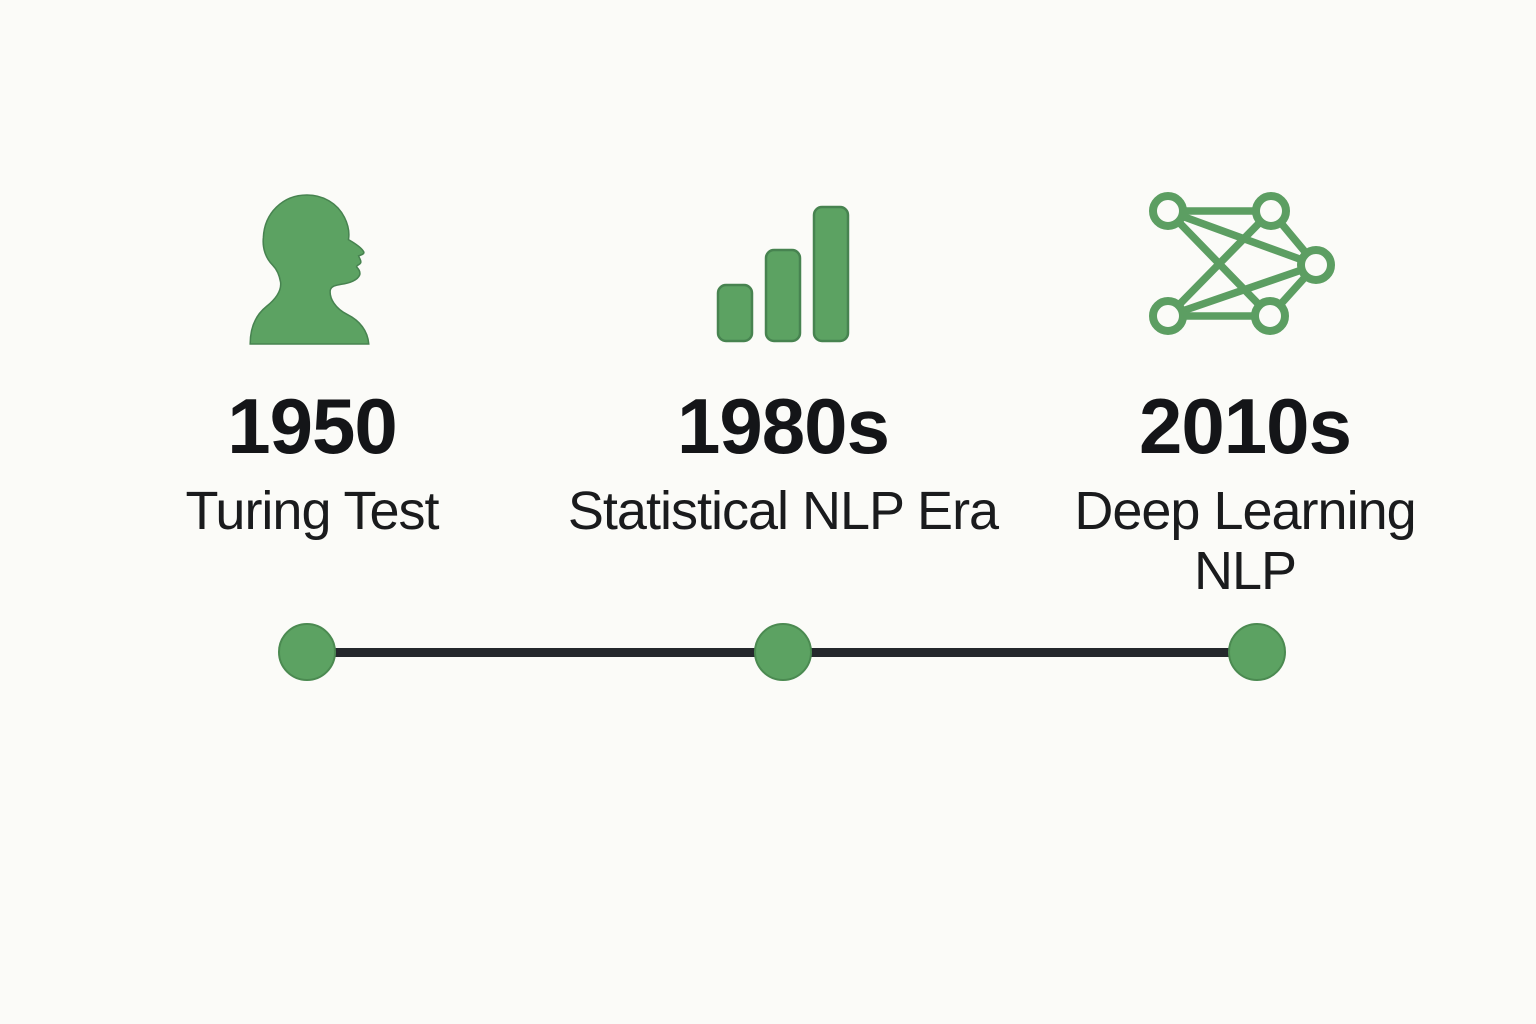  I want to click on milestone-label: Turing Test, so click(312, 511).